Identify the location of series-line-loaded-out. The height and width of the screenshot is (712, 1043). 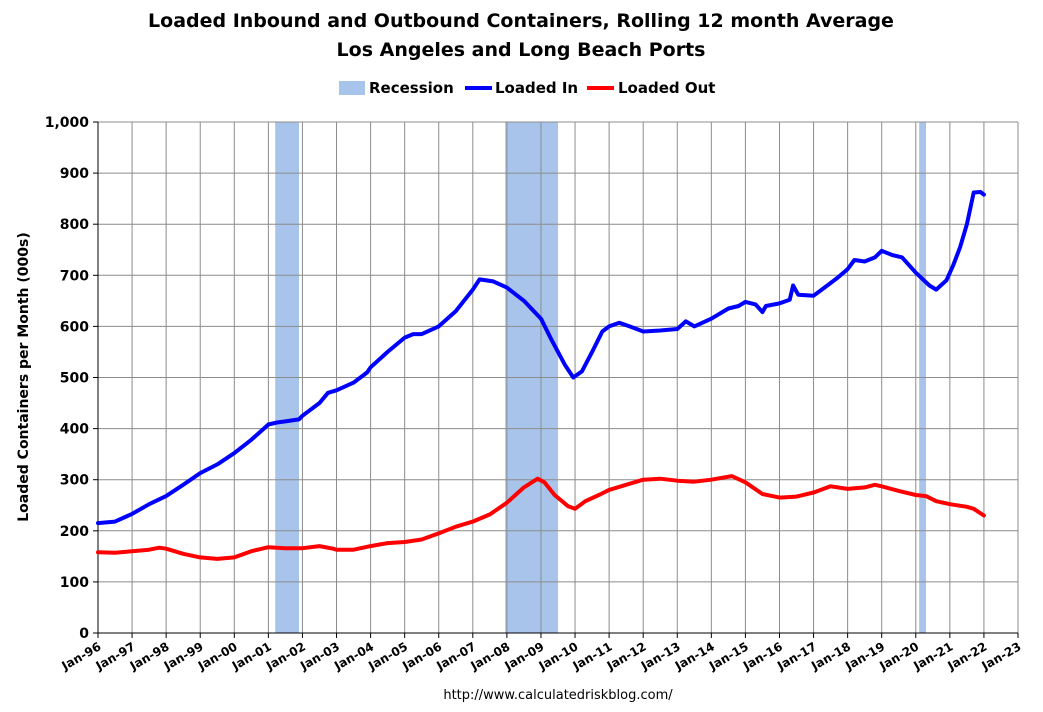
(541, 517).